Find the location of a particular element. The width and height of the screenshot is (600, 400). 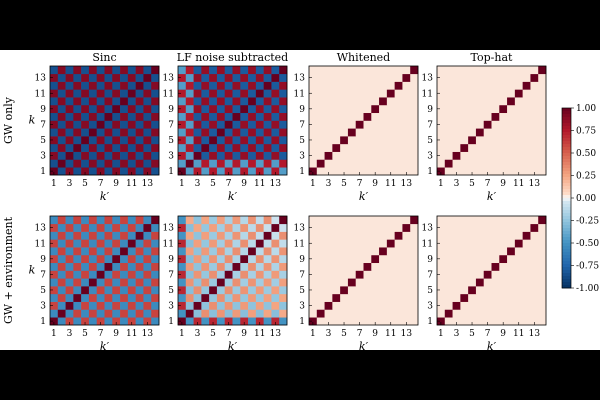

x-tick-label: 11 is located at coordinates (131, 334).